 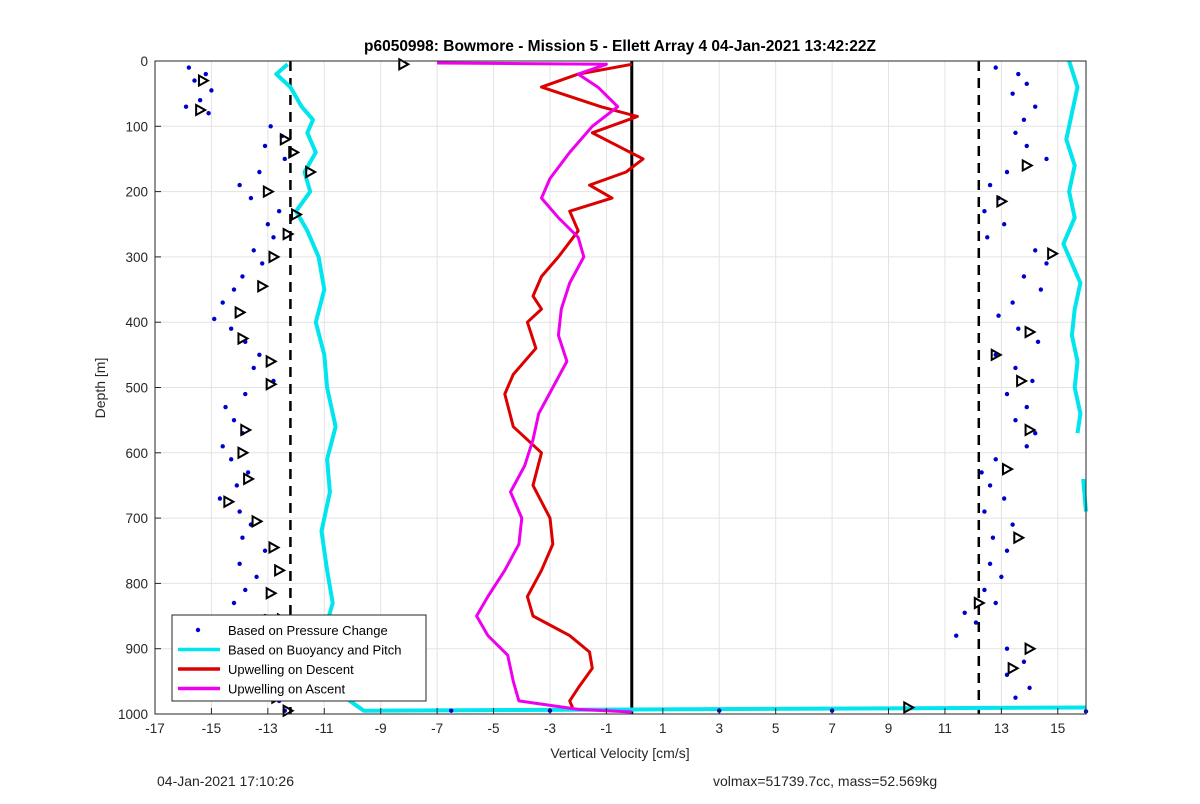 What do you see at coordinates (144, 61) in the screenshot?
I see `y-tick-label: 0` at bounding box center [144, 61].